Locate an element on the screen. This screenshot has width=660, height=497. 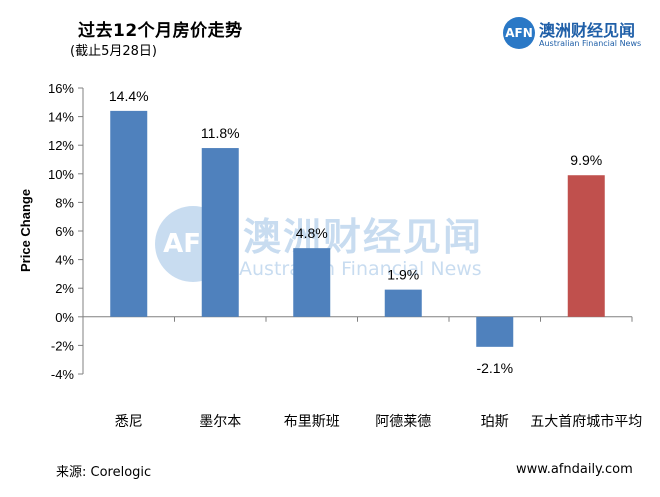
y-tick-label: 8% is located at coordinates (64, 202).